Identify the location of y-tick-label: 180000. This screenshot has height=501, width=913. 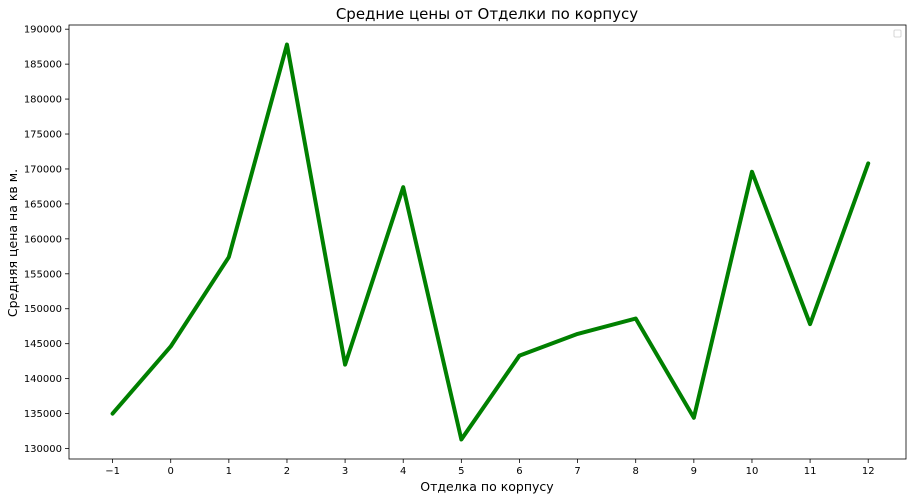
(43, 100).